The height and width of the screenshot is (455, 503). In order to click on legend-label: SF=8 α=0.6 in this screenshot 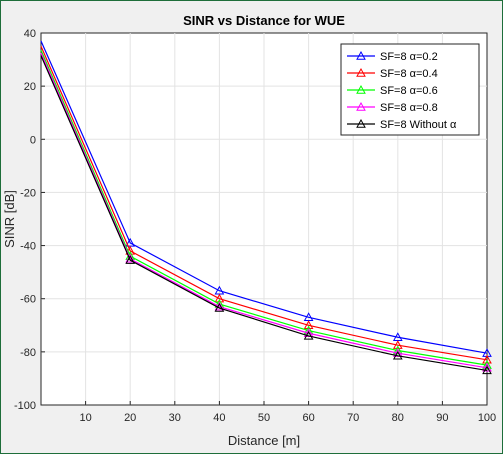, I will do `click(409, 91)`.